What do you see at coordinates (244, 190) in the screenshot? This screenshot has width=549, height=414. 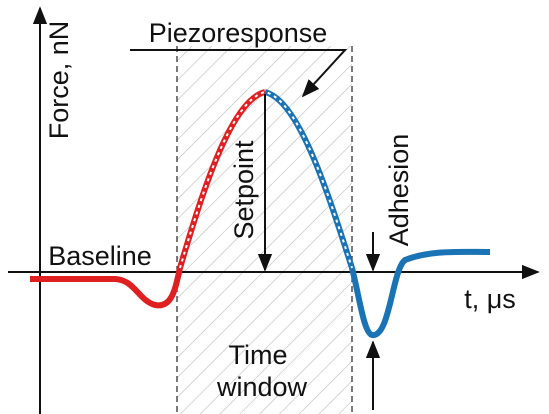 I see `setpoint-label: Setpoint` at bounding box center [244, 190].